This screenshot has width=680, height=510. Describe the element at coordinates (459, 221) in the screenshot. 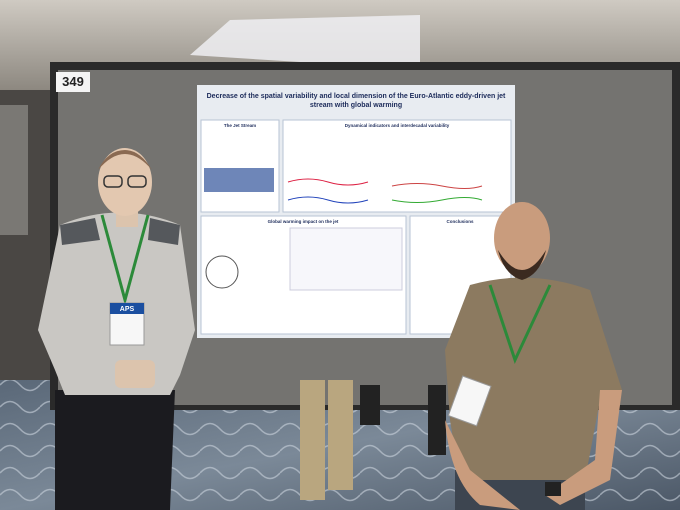

I see `section-heading: Conclusions` at that location.